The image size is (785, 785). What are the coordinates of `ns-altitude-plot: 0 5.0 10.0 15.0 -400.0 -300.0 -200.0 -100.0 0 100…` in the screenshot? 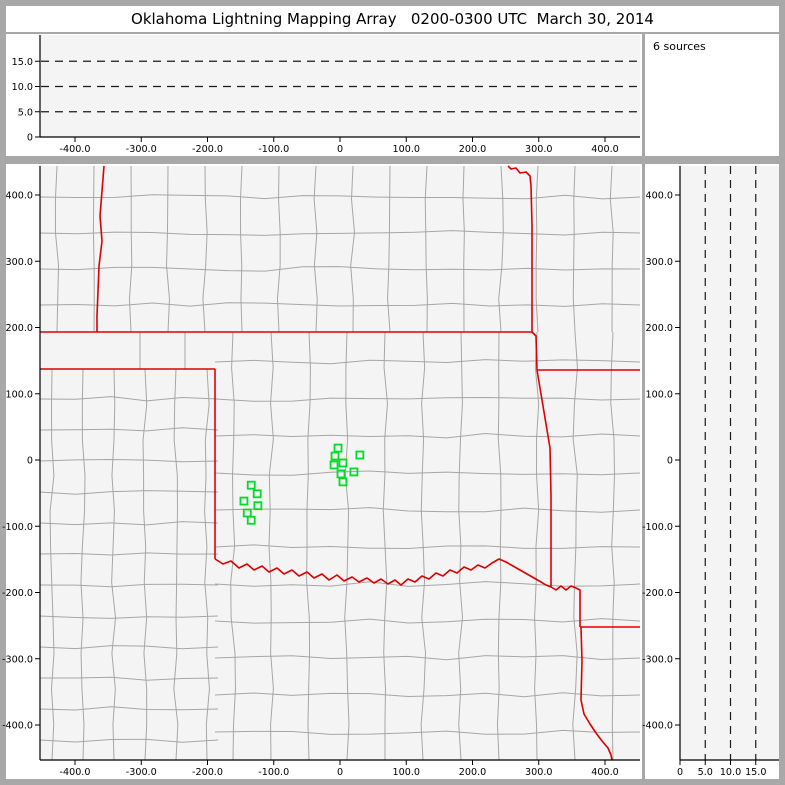 It's located at (710, 472).